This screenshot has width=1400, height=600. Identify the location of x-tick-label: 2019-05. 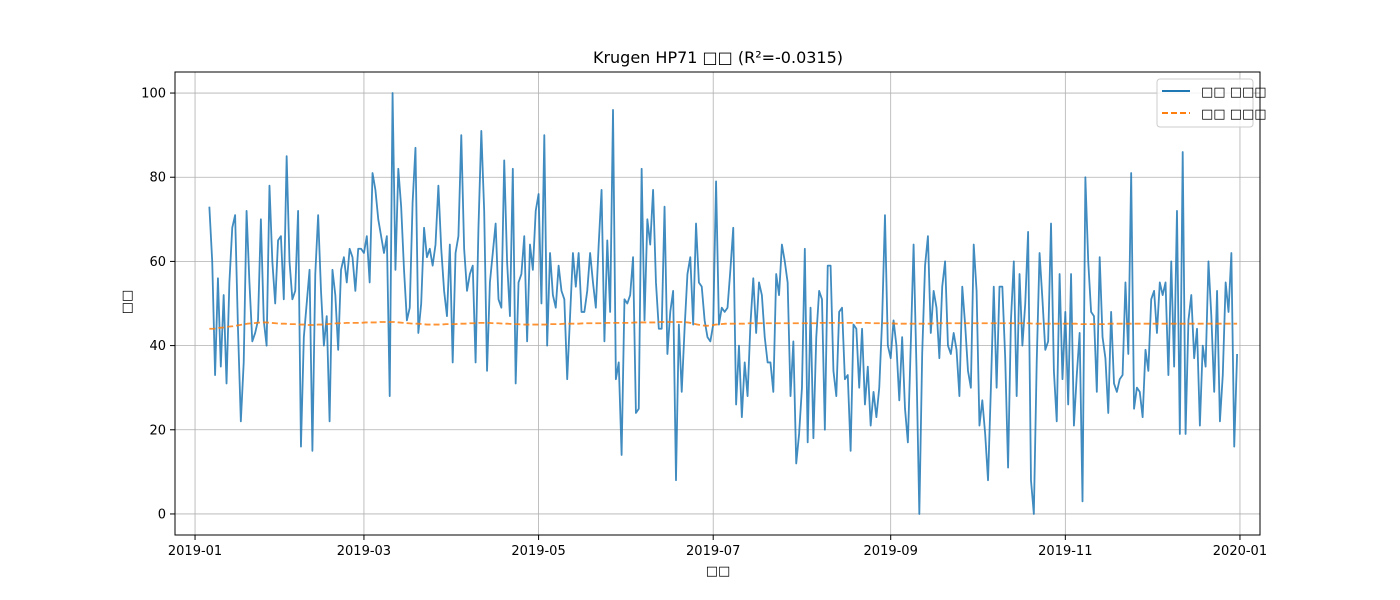
(538, 551).